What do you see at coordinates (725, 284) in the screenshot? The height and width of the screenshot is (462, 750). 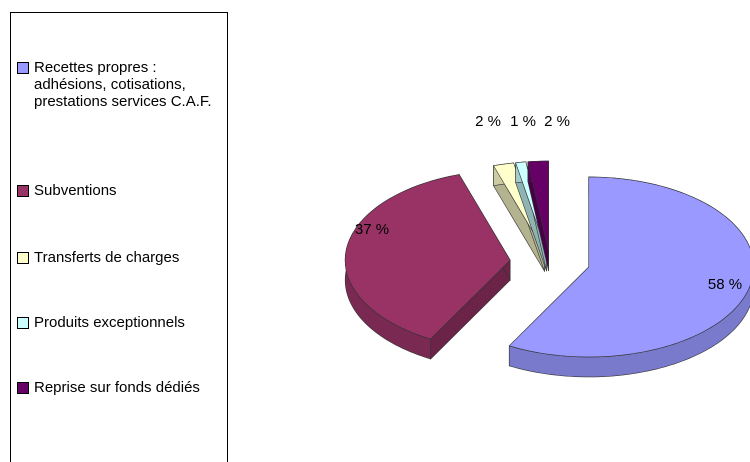 I see `data-label: 58 %` at bounding box center [725, 284].